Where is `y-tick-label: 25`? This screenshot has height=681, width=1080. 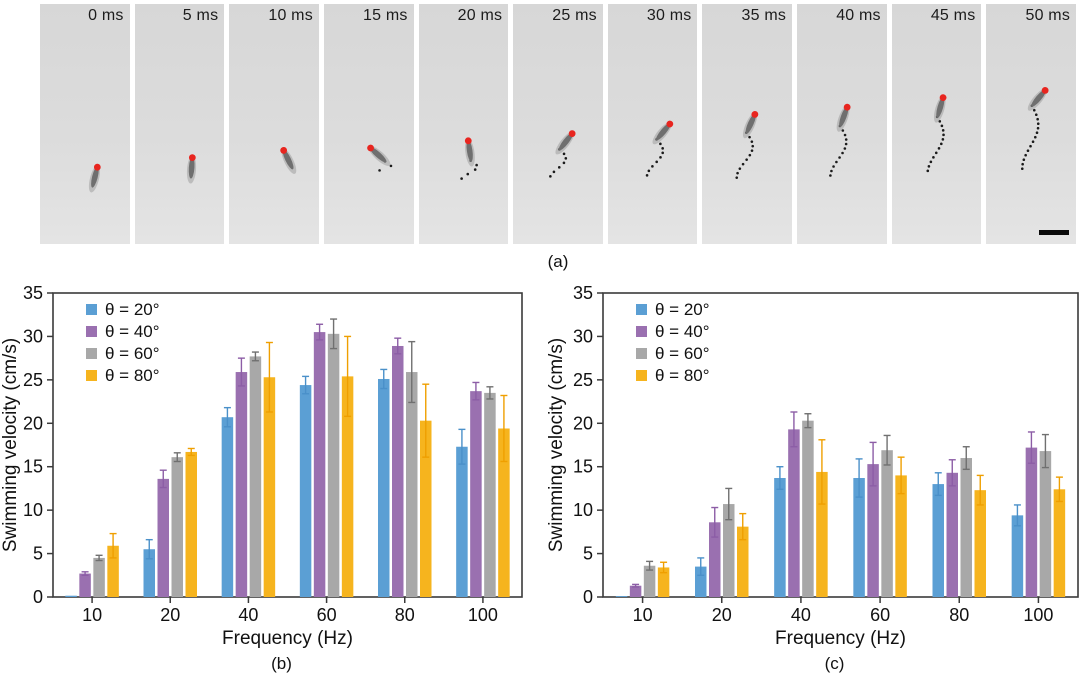 y-tick-label: 25 is located at coordinates (33, 380).